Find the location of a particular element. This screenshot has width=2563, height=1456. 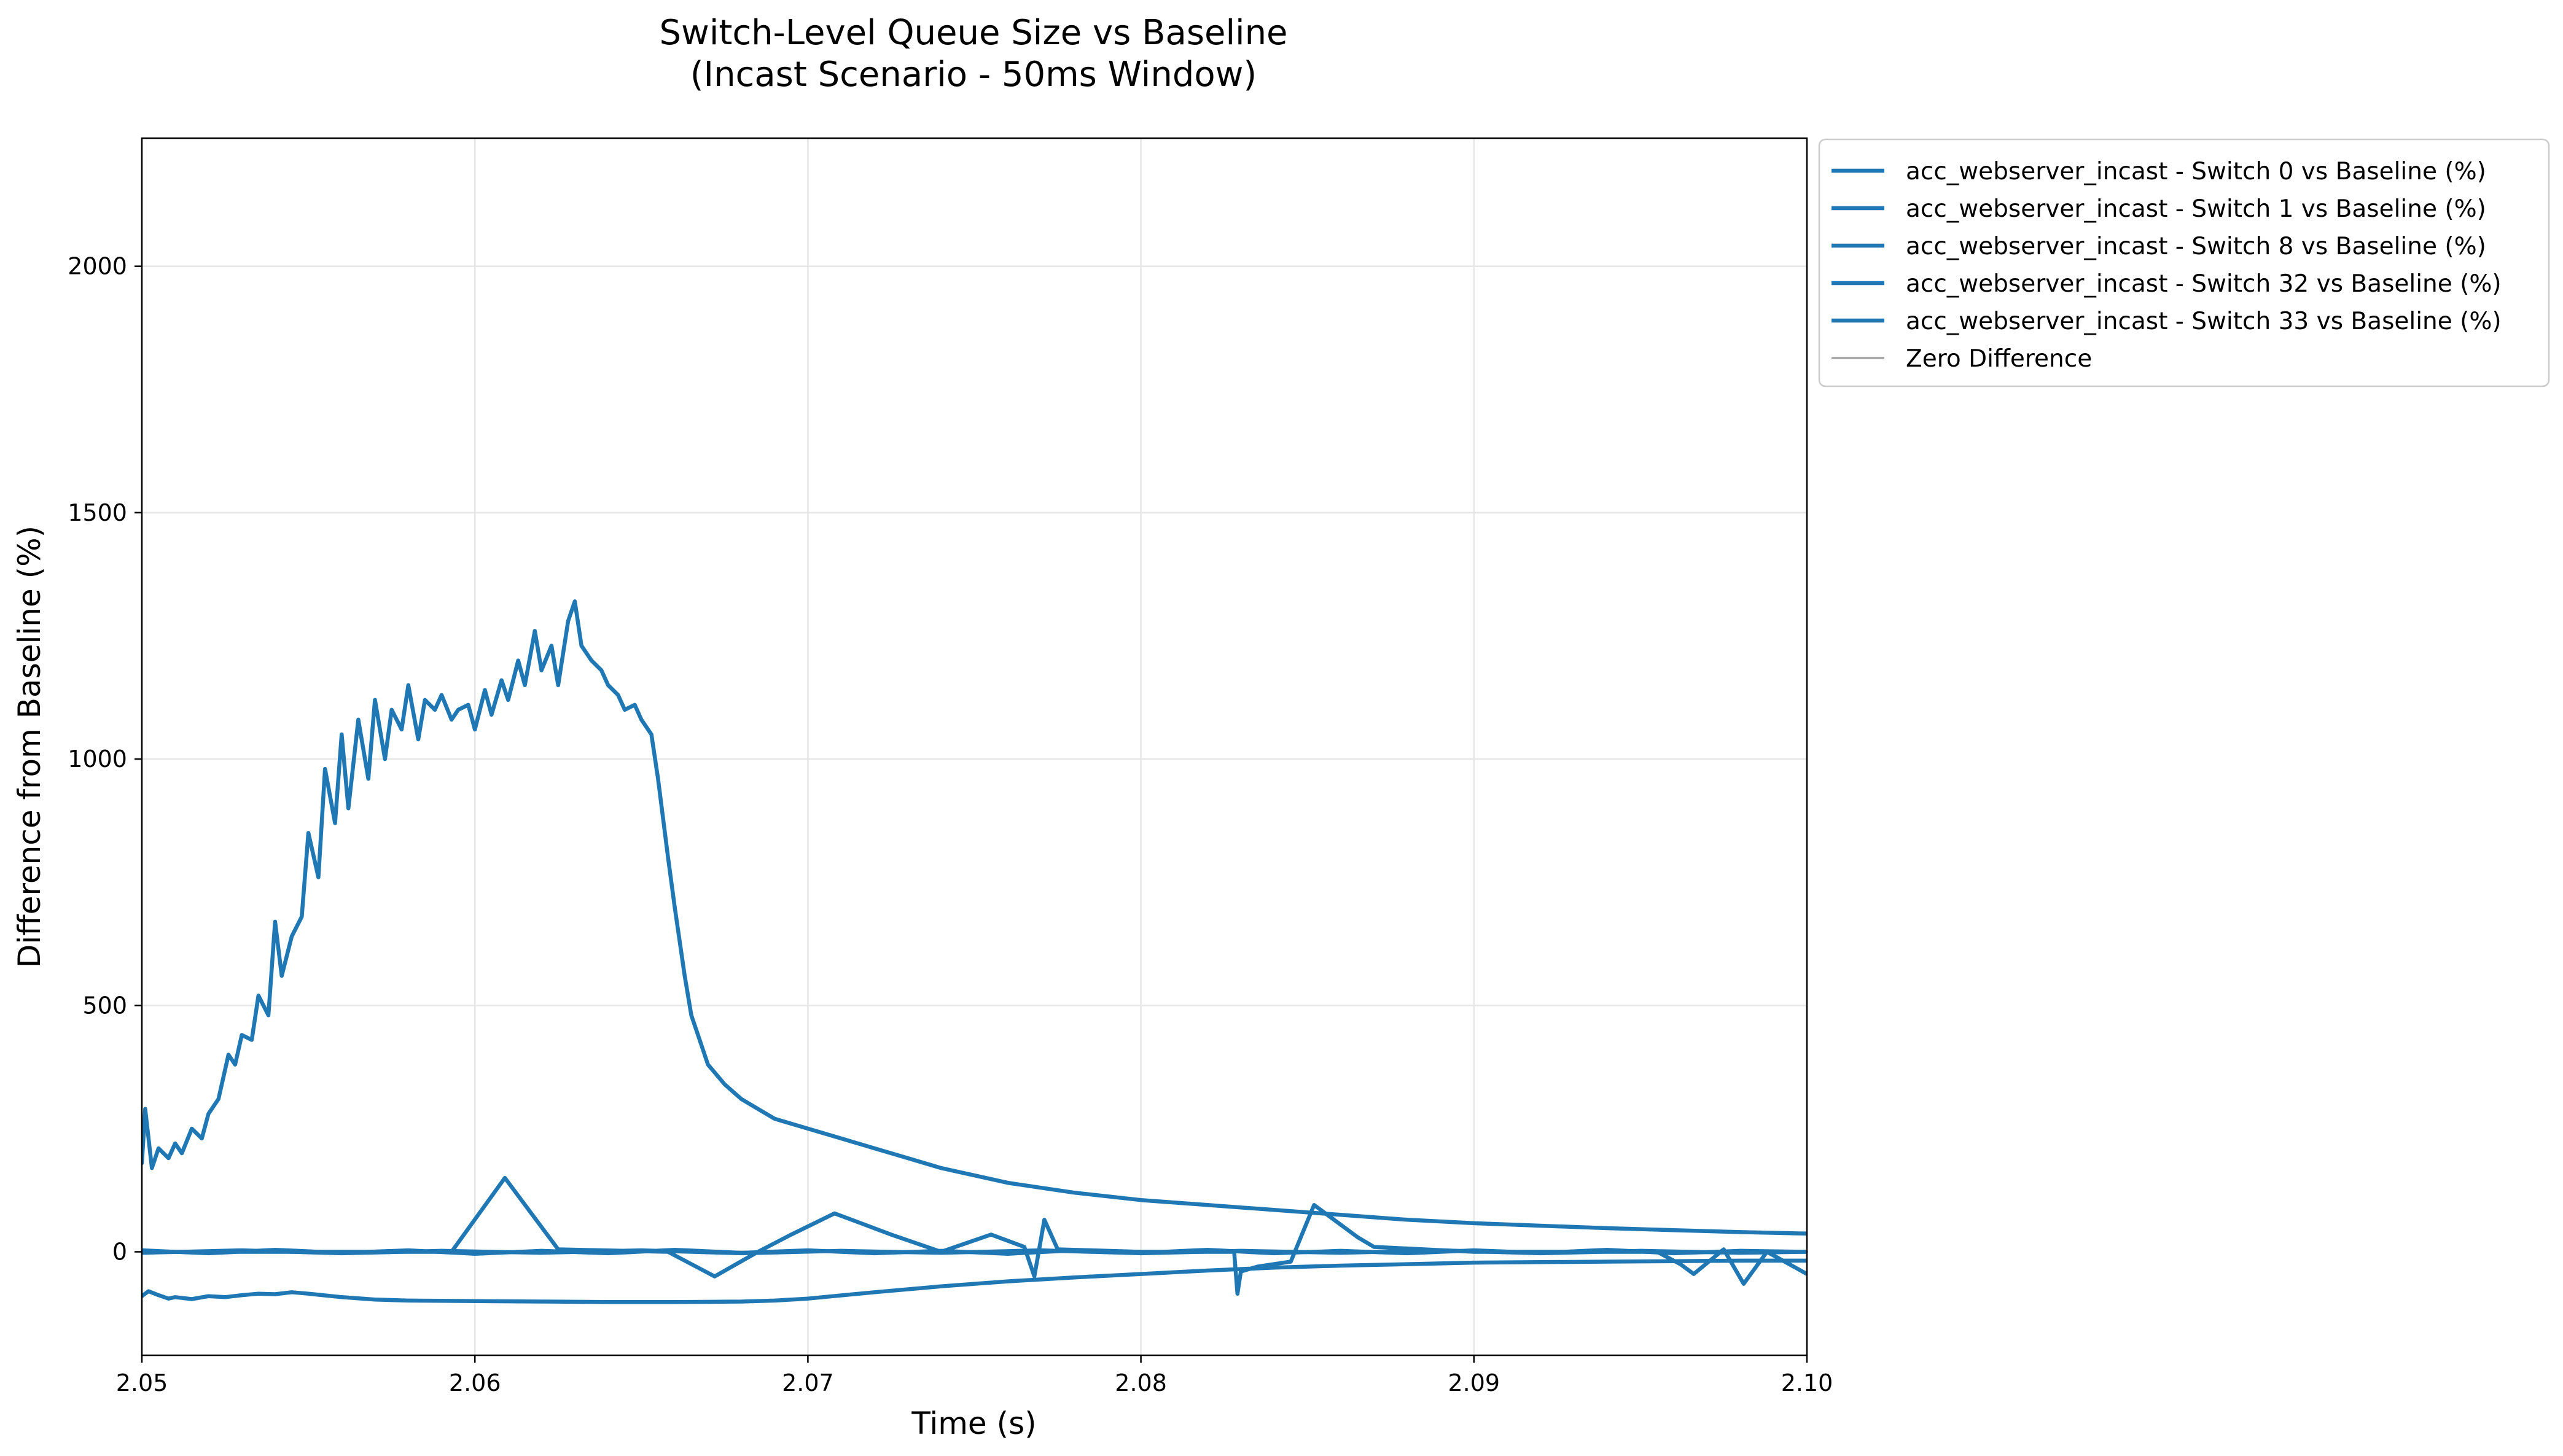

y-tick-label: 1000 is located at coordinates (97, 759).